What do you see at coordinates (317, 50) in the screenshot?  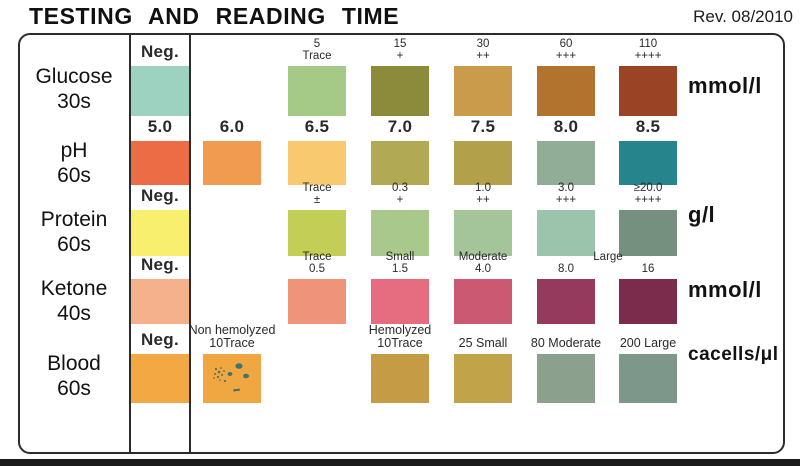 I see `swatch-label: 5 Trace` at bounding box center [317, 50].